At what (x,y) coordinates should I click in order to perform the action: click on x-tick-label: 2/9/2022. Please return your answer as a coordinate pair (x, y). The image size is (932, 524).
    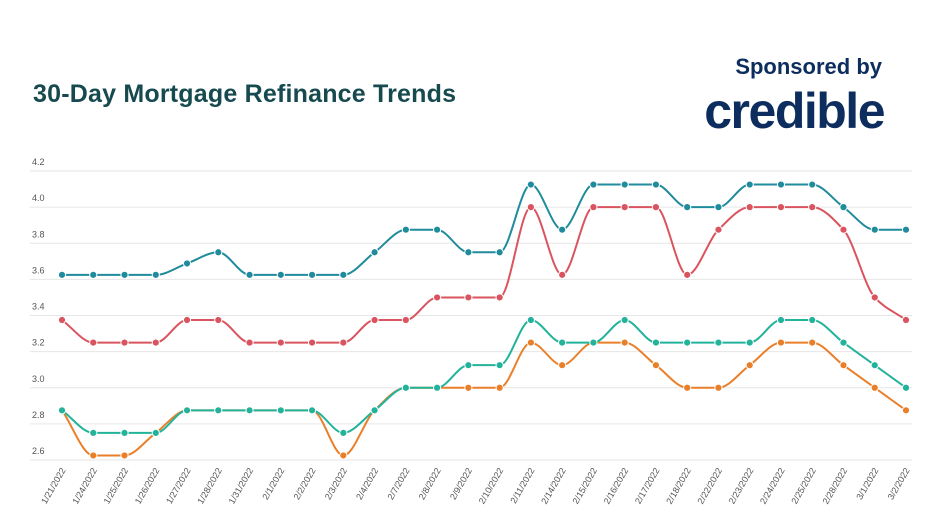
    Looking at the image, I should click on (461, 483).